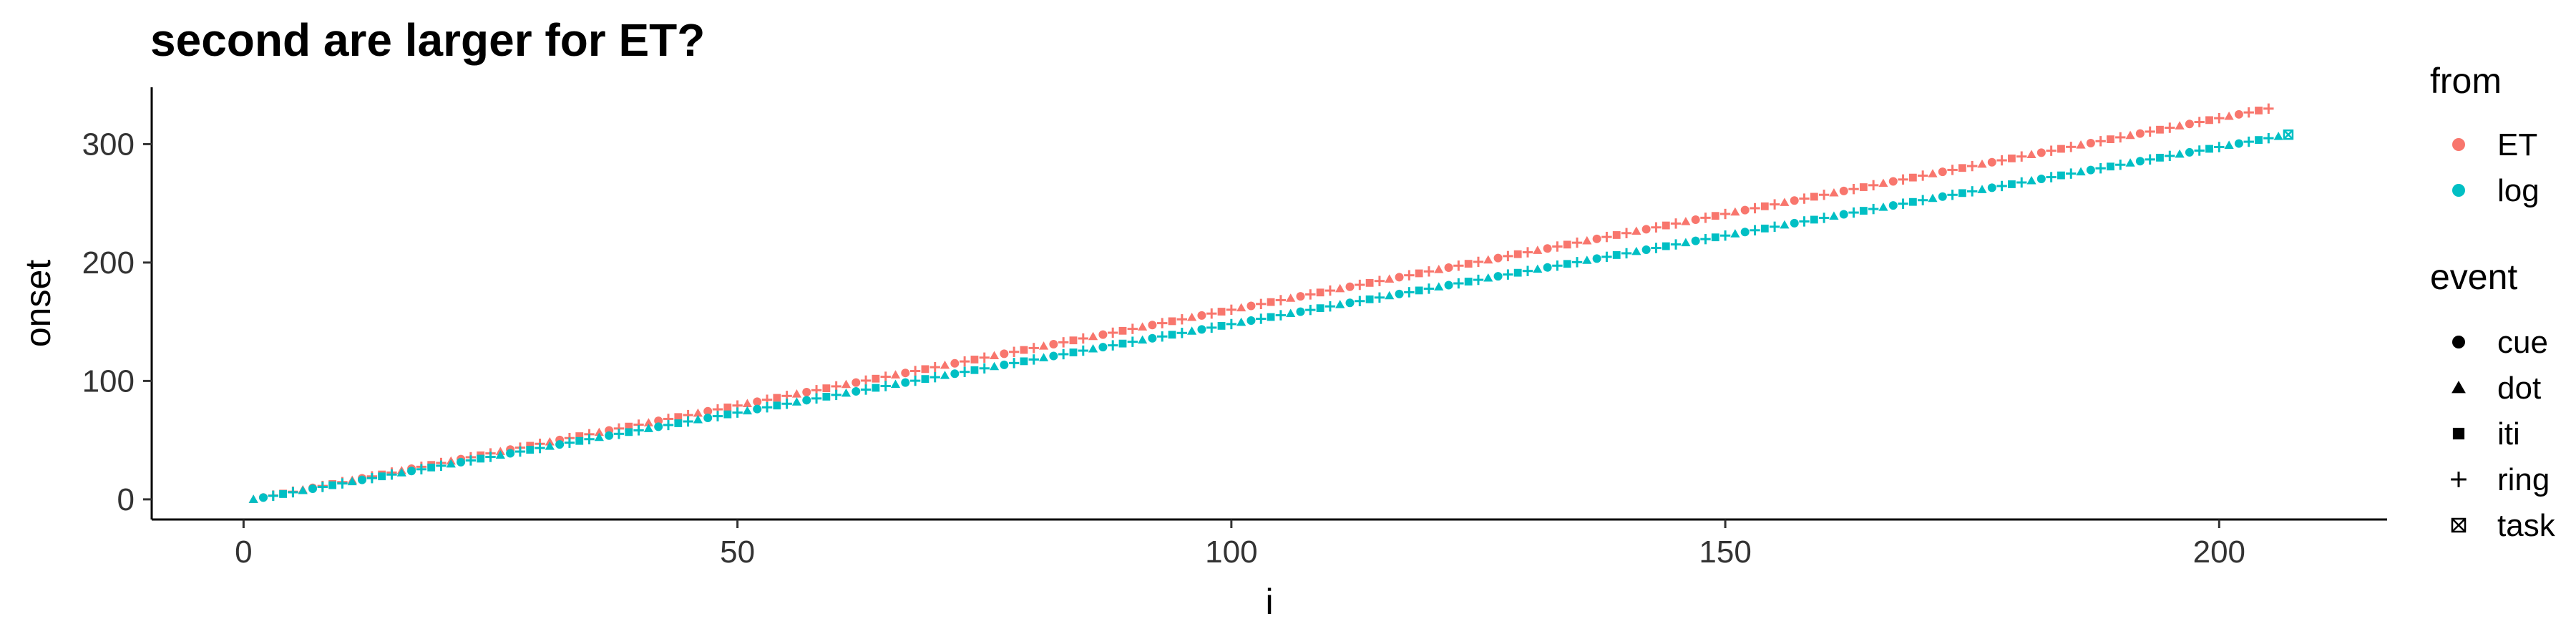 The width and height of the screenshot is (2576, 644). What do you see at coordinates (2473, 277) in the screenshot?
I see `legend-shape-title: event` at bounding box center [2473, 277].